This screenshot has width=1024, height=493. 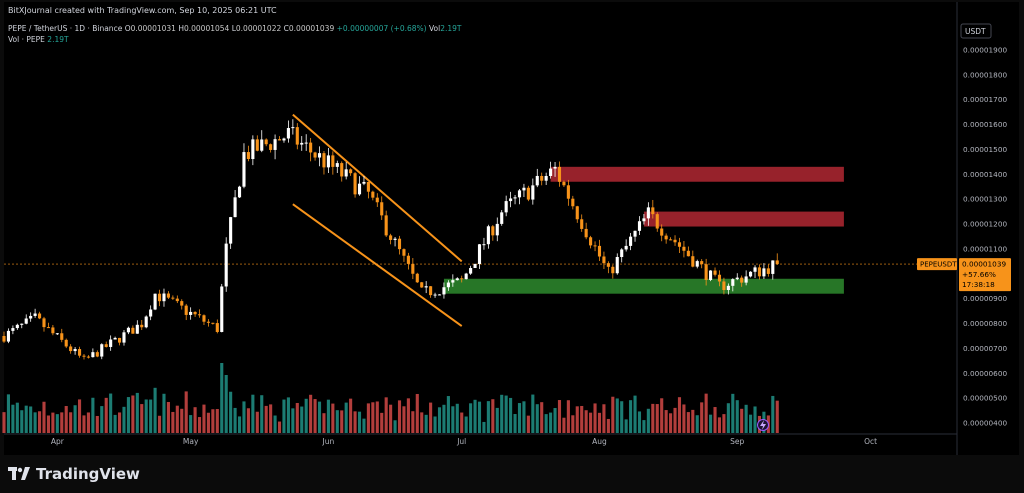 I want to click on low-label: L, so click(x=233, y=28).